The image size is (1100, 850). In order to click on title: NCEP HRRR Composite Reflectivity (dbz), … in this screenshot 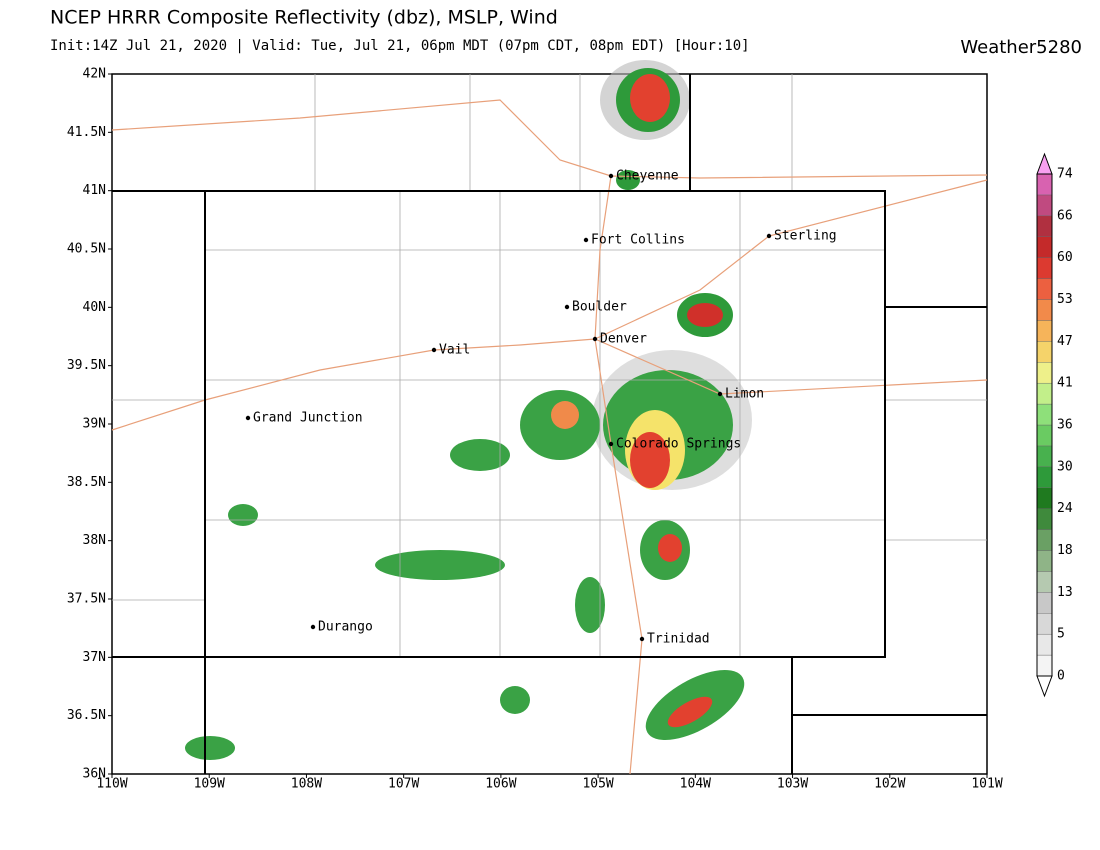, I will do `click(304, 18)`.